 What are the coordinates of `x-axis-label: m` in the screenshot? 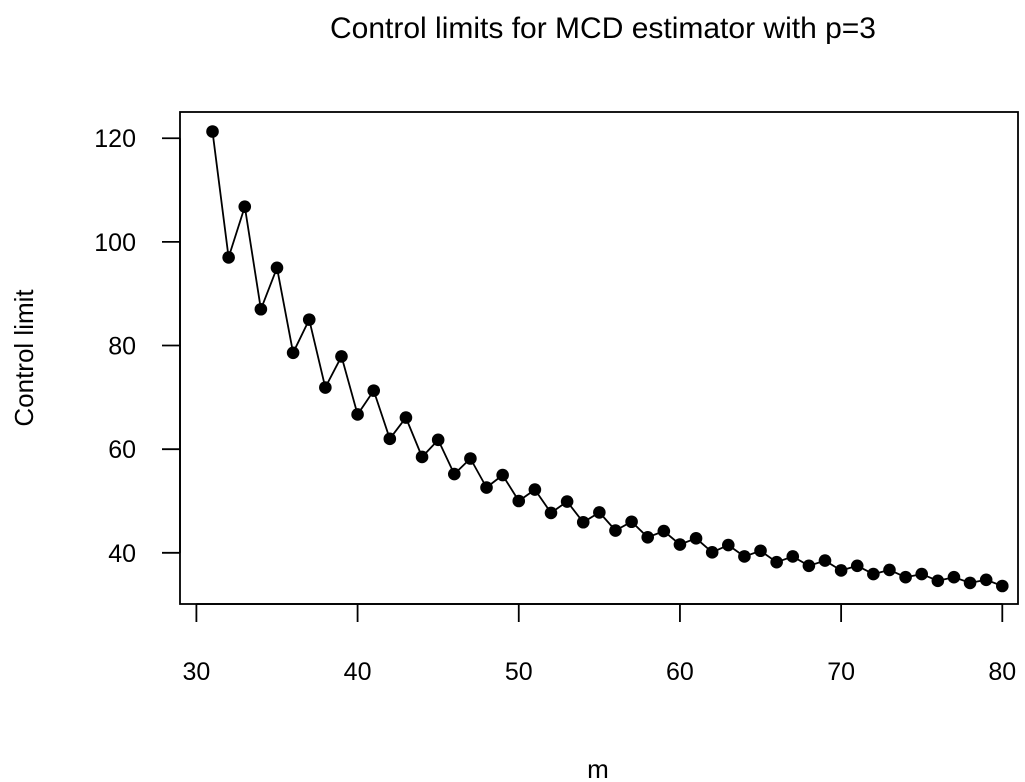 It's located at (598, 768).